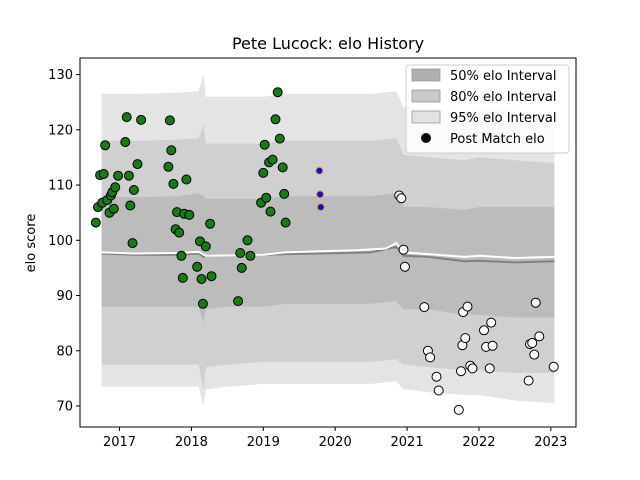  Describe the element at coordinates (550, 442) in the screenshot. I see `x-tick-label: 2023` at that location.